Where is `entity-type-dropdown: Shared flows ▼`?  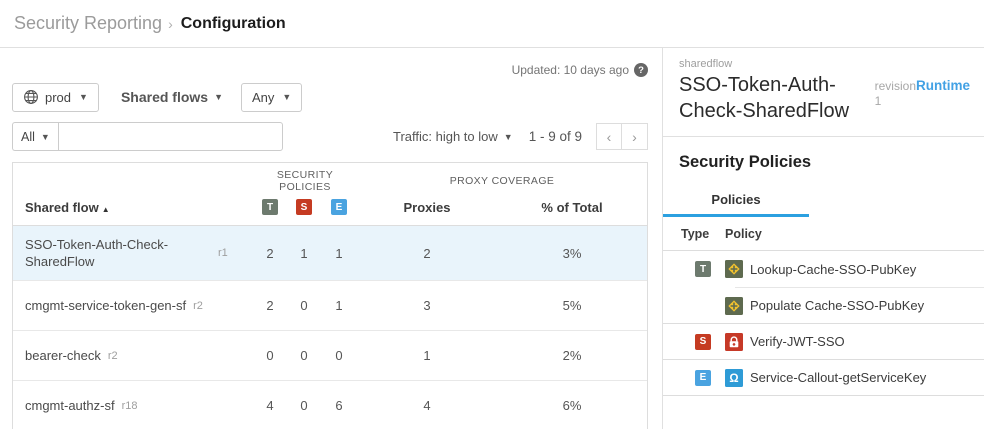
entity-type-dropdown: Shared flows ▼ is located at coordinates (172, 97).